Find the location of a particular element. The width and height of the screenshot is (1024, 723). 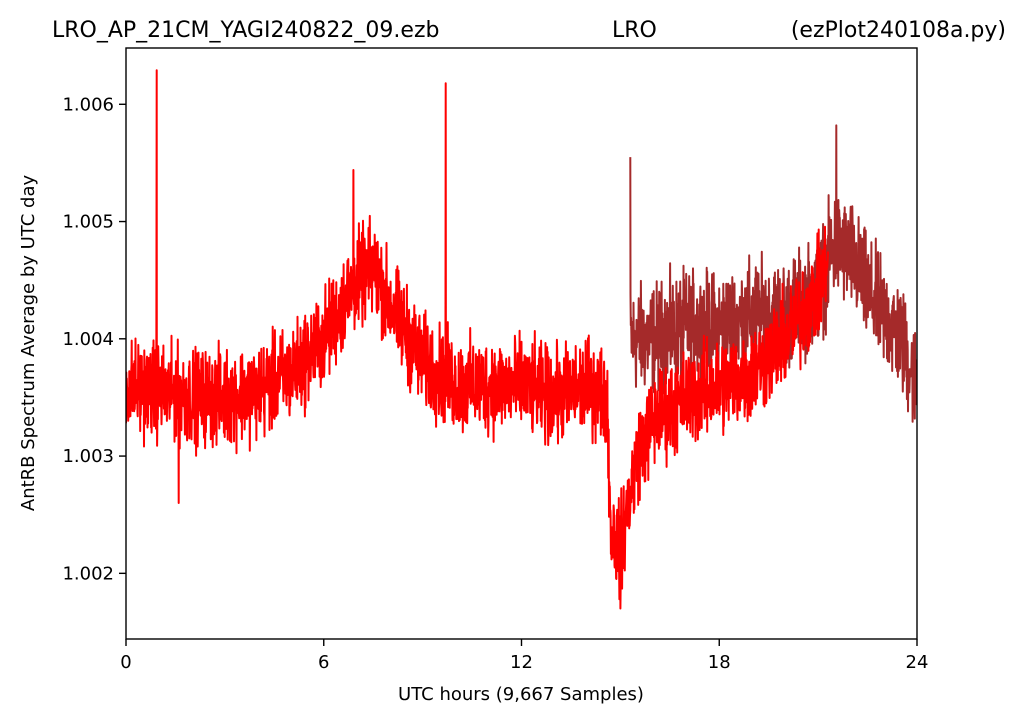

x-tick-label: 0 is located at coordinates (125, 662).